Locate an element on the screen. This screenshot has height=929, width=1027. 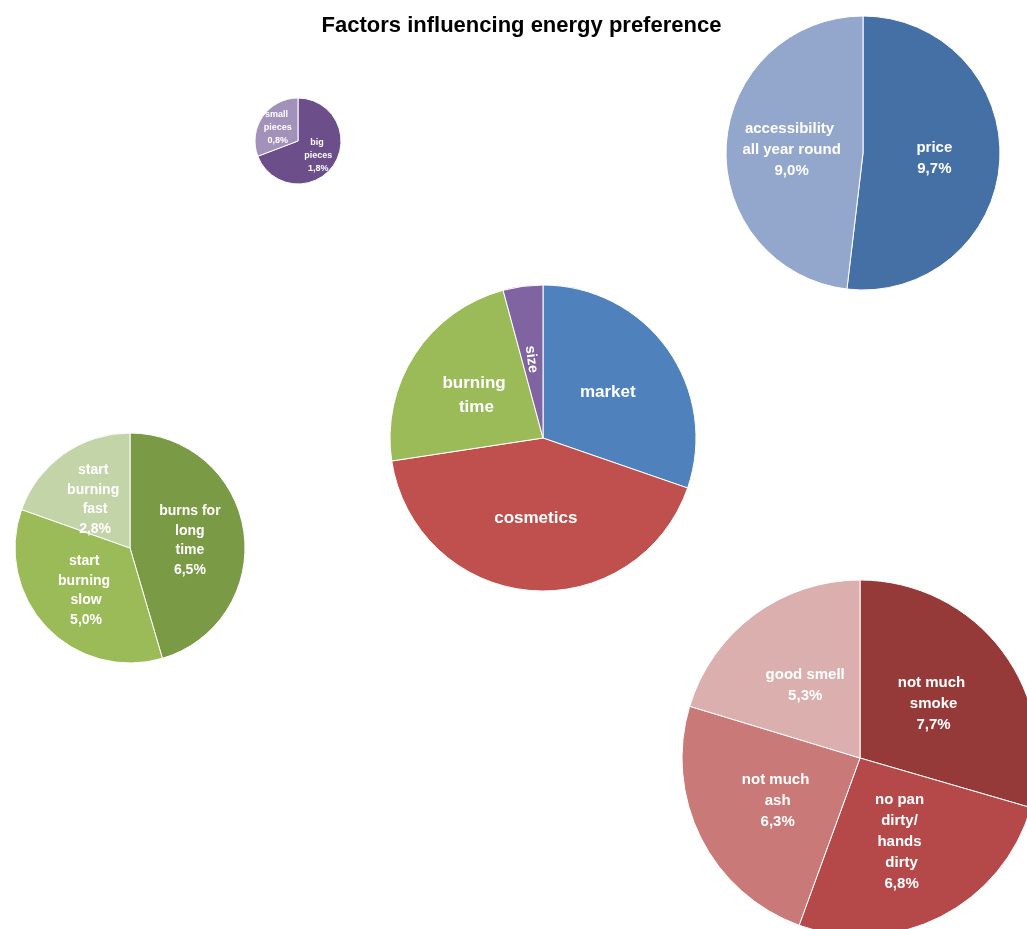
data-label: 9,7% is located at coordinates (934, 168).